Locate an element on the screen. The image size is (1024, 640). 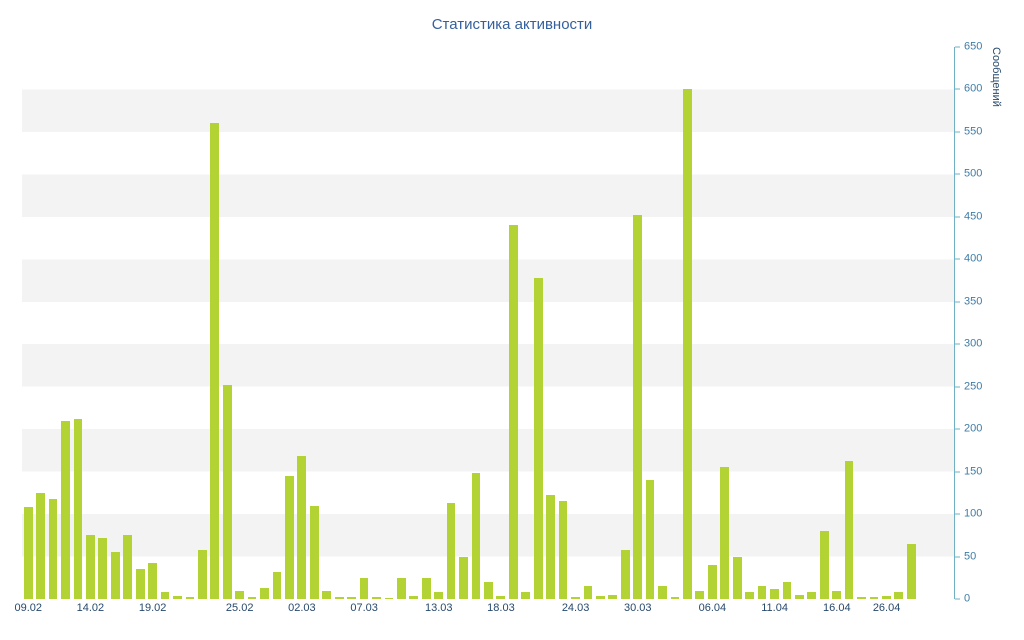
y-axis-title: Сообщений is located at coordinates (996, 77).